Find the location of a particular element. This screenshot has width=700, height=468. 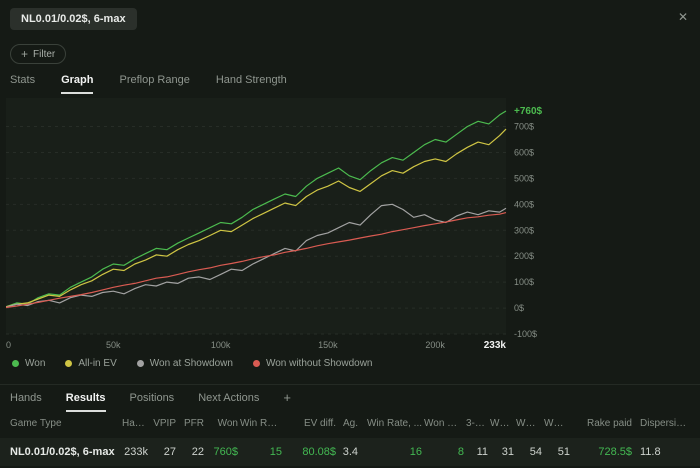

y-axis-tick-label: 200$ is located at coordinates (524, 256).